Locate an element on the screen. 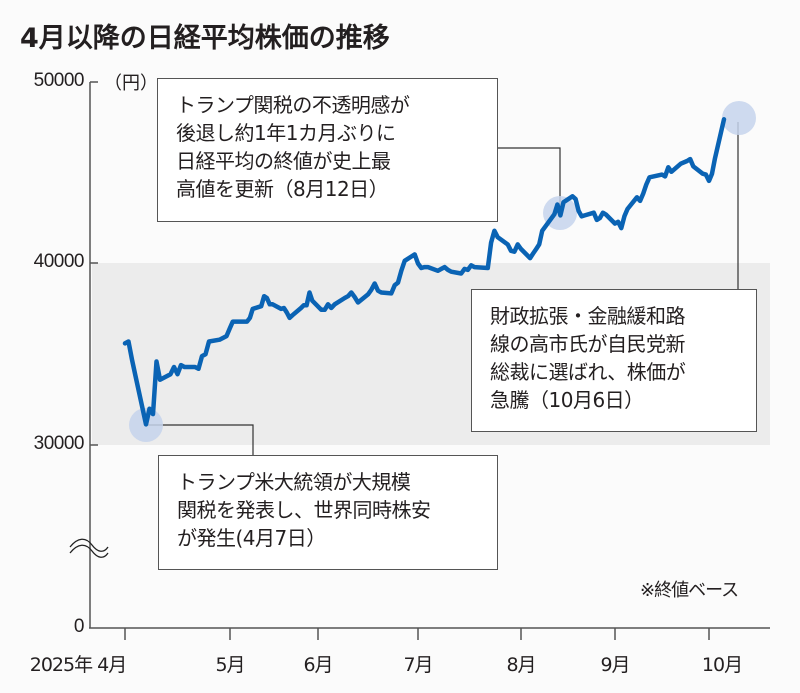 Image resolution: width=800 pixels, height=693 pixels. x-label-may: 5月 is located at coordinates (230, 665).